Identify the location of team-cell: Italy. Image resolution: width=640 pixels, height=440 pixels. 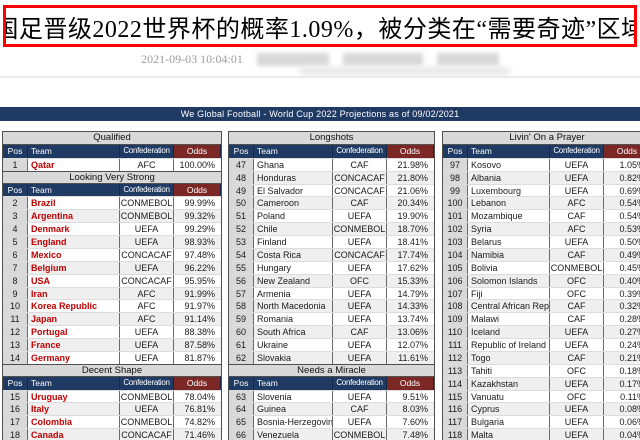
(74, 409).